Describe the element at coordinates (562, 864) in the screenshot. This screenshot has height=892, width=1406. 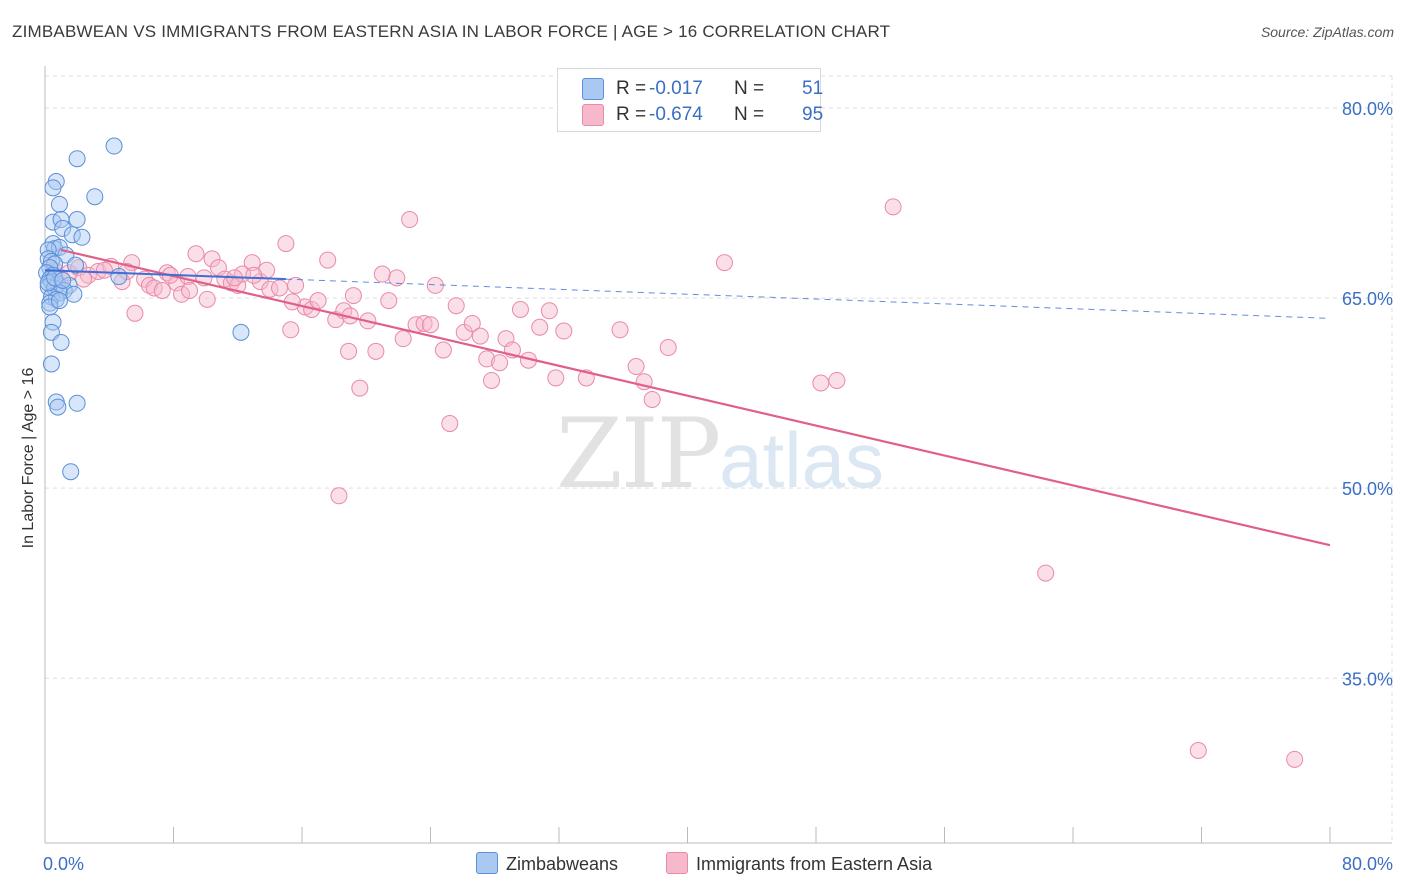
I see `legend-label-zimbabweans: Zimbabweans` at that location.